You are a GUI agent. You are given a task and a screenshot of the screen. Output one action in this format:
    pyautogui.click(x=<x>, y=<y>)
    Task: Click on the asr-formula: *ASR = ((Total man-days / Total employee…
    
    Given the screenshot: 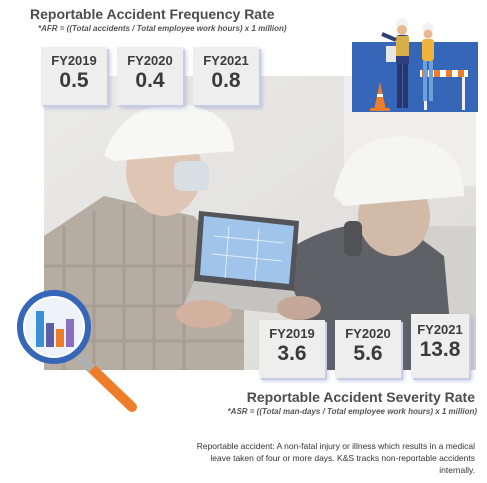 What is the action you would take?
    pyautogui.click(x=352, y=411)
    